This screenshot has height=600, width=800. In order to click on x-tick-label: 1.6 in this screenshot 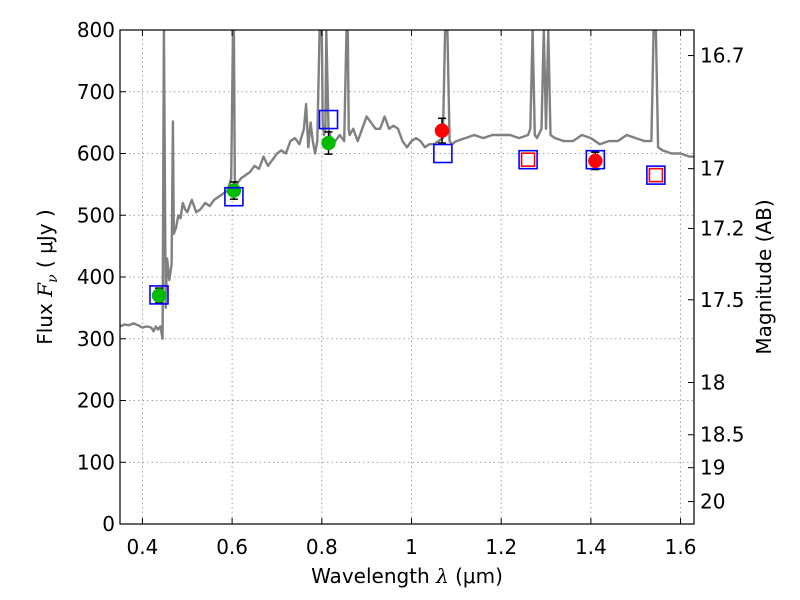, I will do `click(681, 547)`.